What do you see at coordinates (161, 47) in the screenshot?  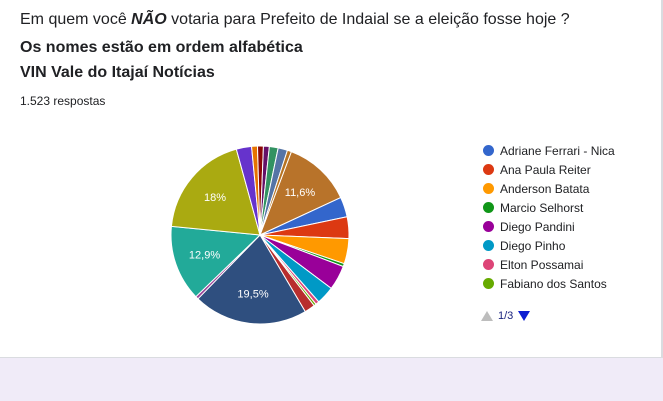 I see `question-subtitle-order: Os nomes estão em ordem alfabética` at bounding box center [161, 47].